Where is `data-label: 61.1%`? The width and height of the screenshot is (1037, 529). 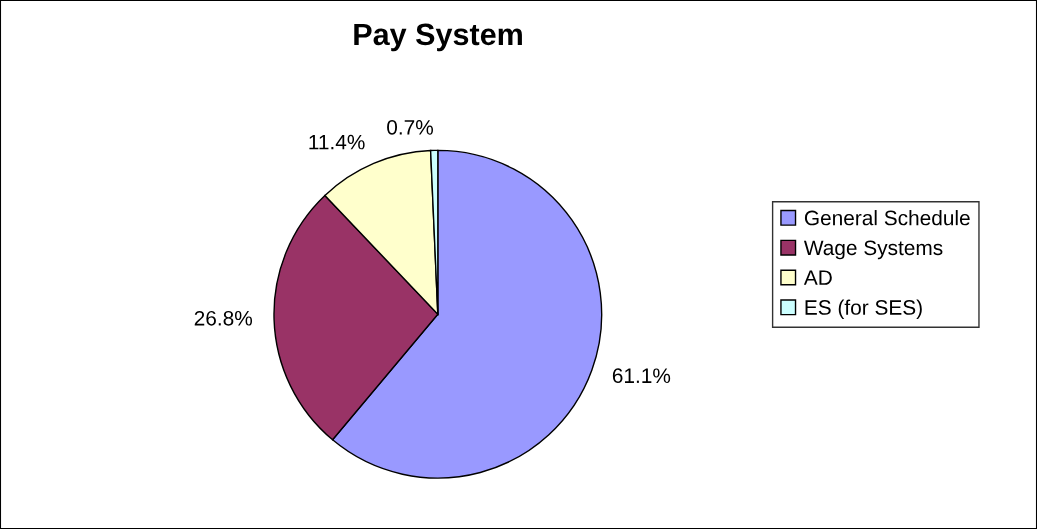
data-label: 61.1% is located at coordinates (641, 376).